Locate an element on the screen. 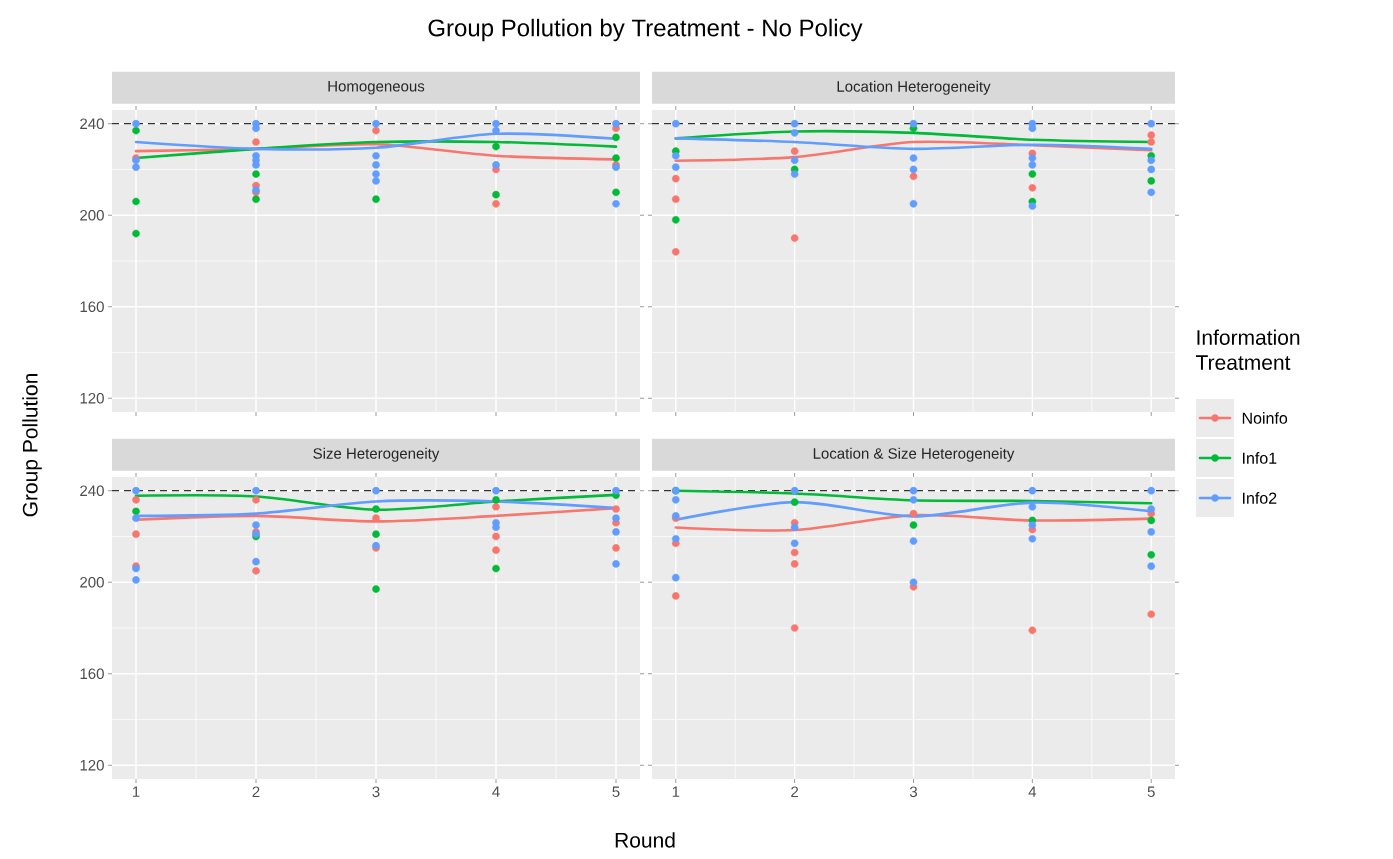 The width and height of the screenshot is (1393, 859). chart-subtitle: Location & Size Heterogeneity is located at coordinates (914, 454).